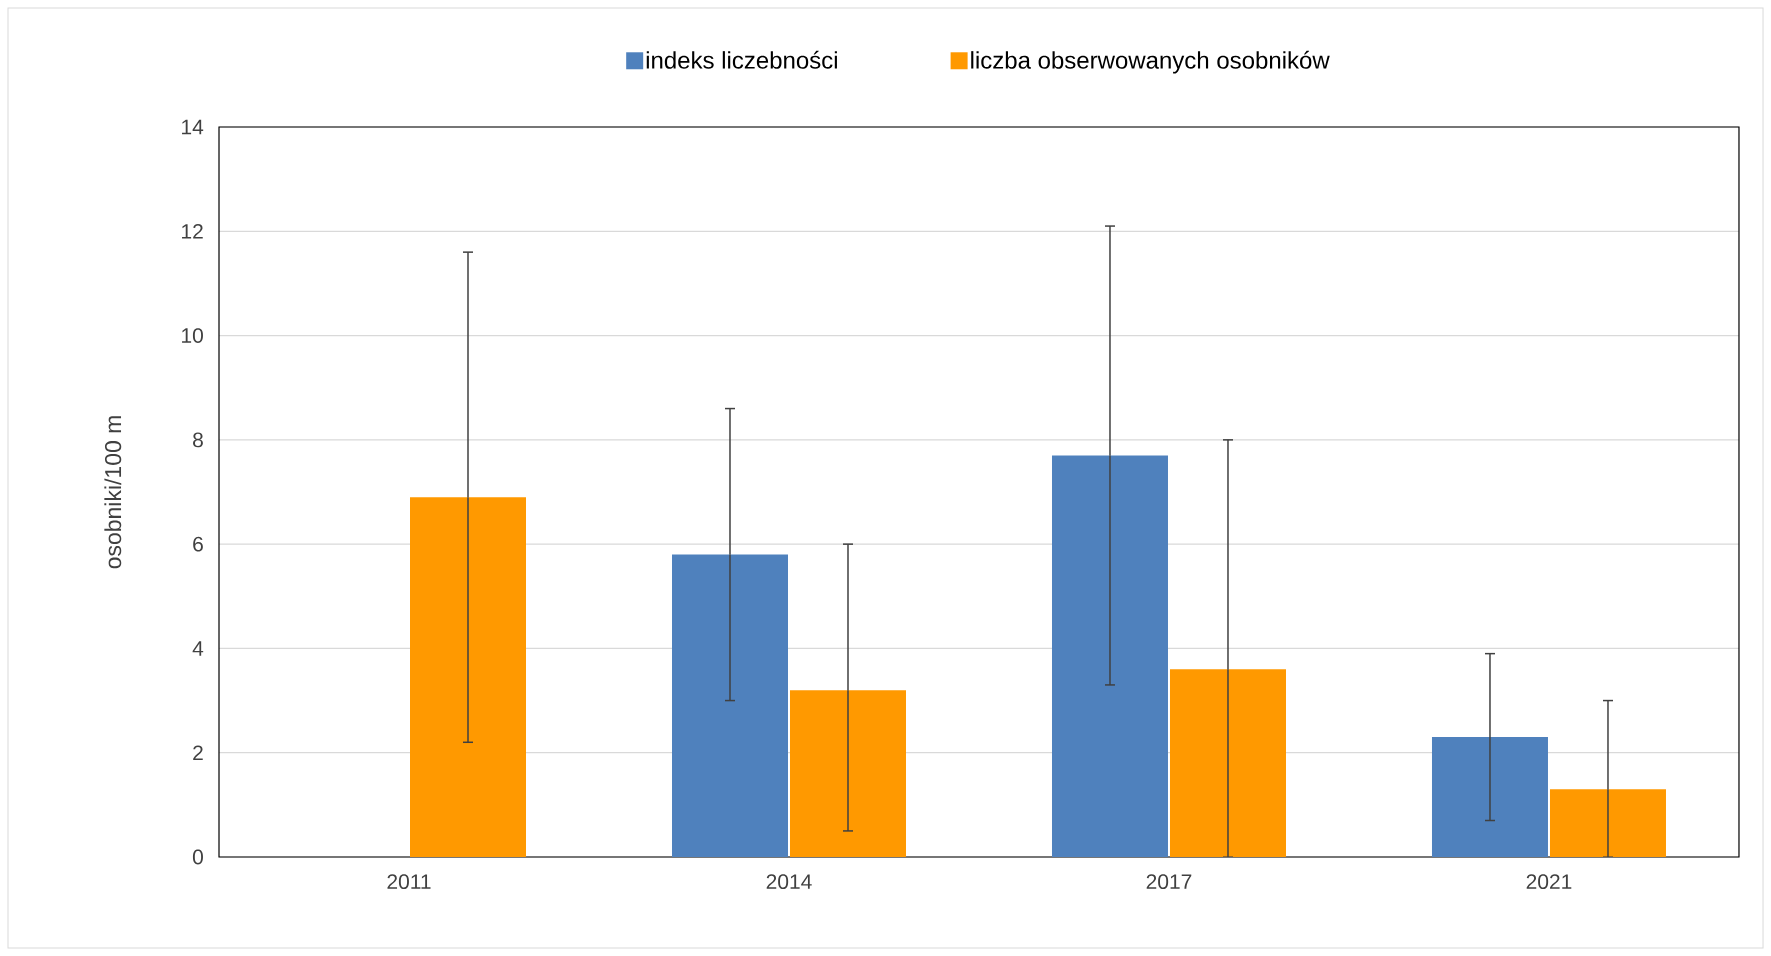  I want to click on y-tick-label: 10, so click(192, 335).